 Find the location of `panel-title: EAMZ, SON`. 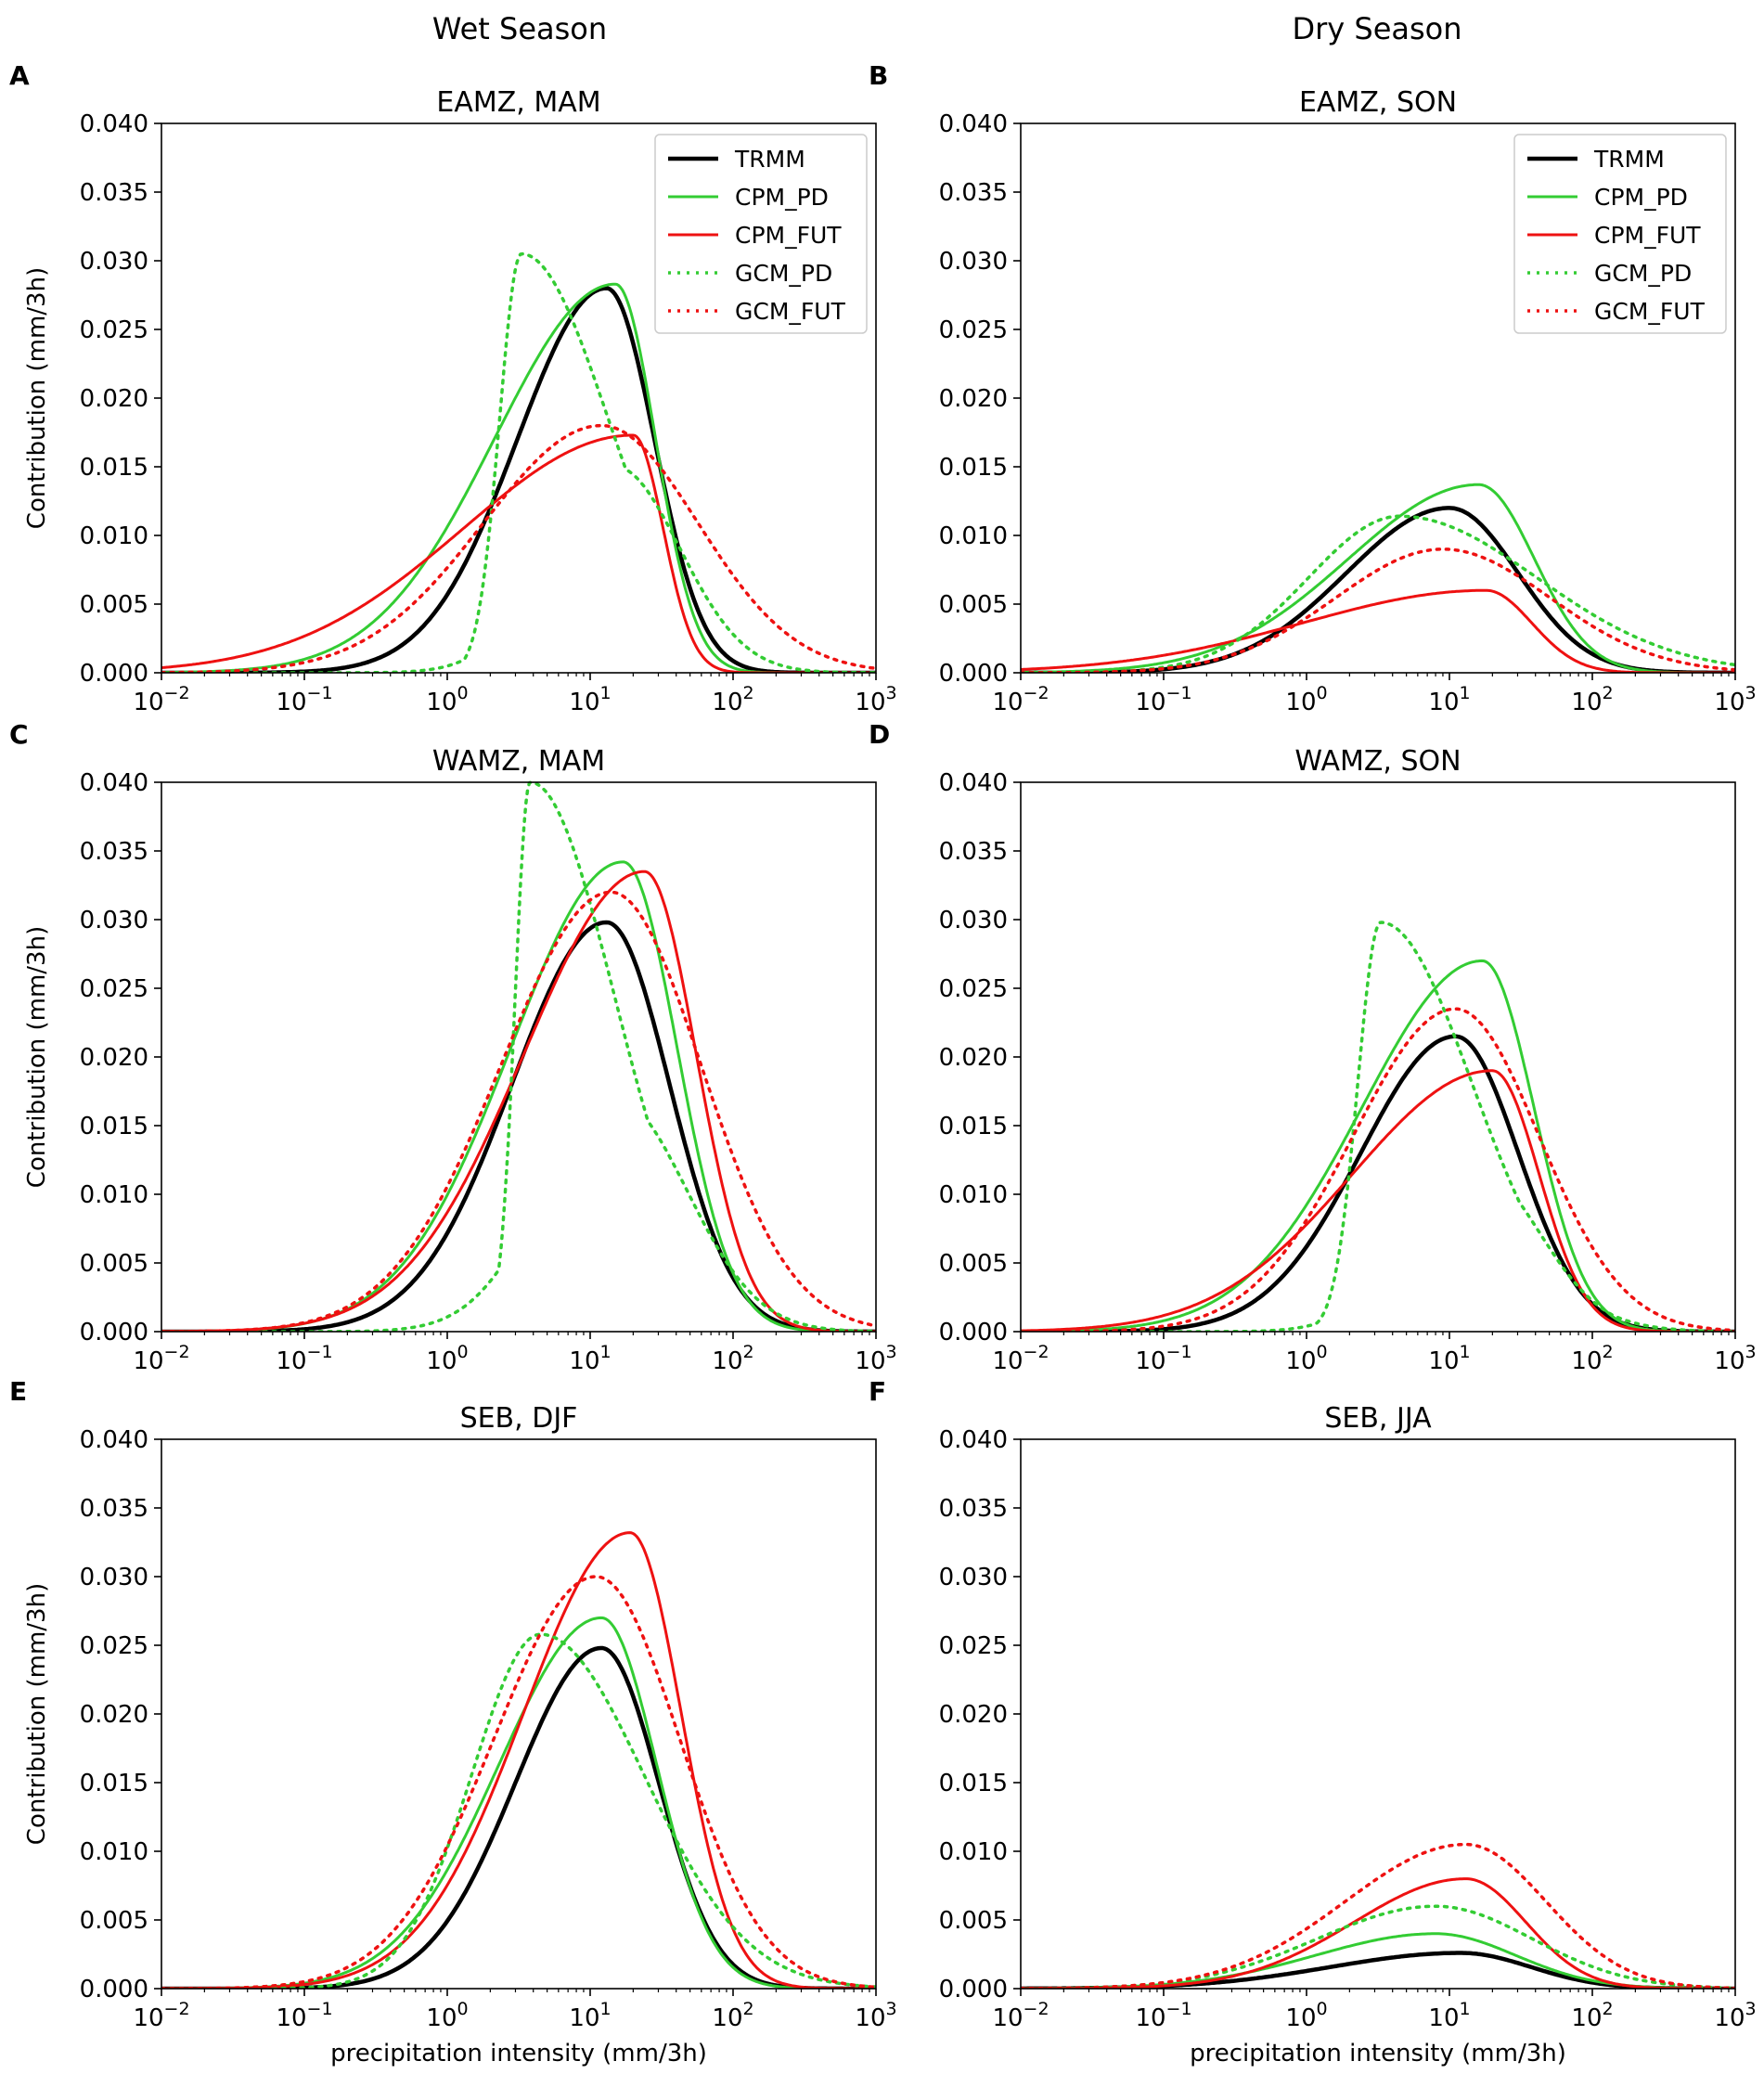

panel-title: EAMZ, SON is located at coordinates (1378, 102).